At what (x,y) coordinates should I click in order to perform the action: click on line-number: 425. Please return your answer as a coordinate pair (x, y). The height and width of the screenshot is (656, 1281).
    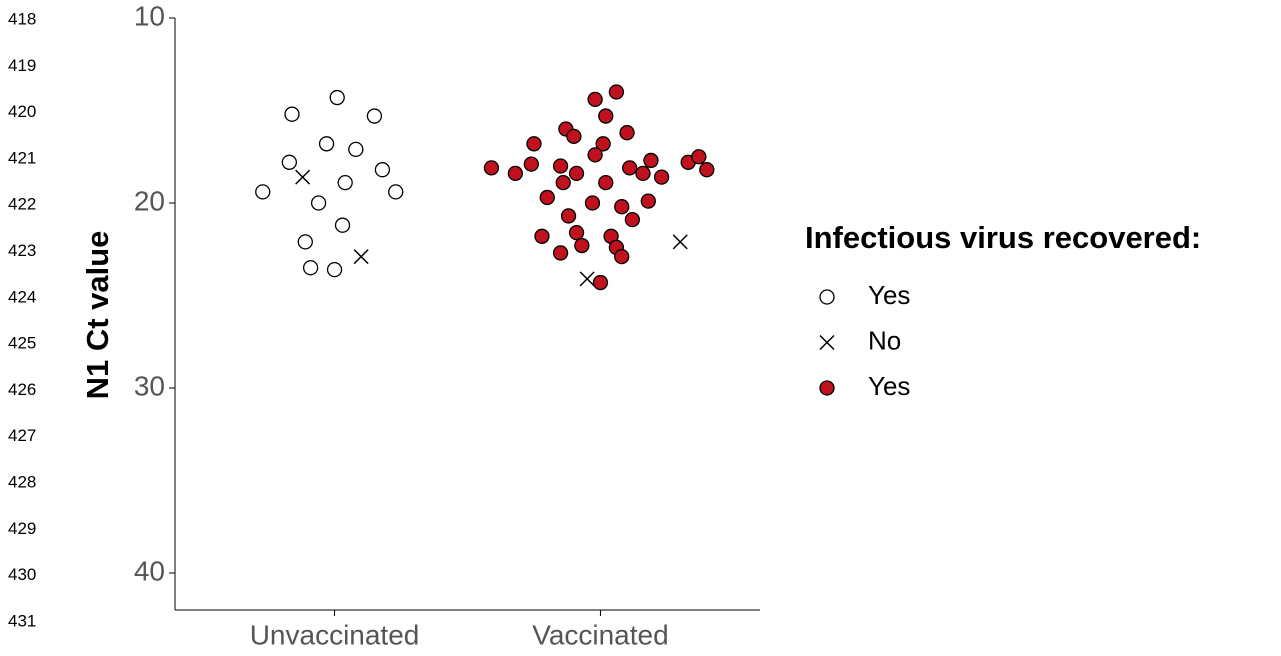
    Looking at the image, I should click on (22, 343).